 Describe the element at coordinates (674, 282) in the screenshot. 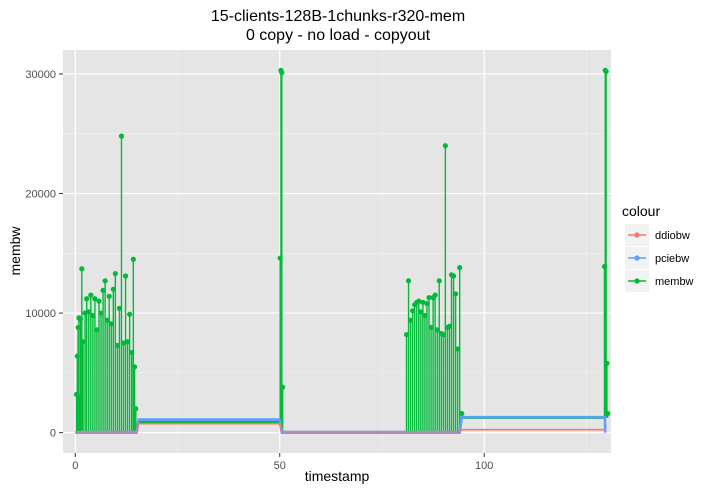

I see `legend-label: membw` at that location.